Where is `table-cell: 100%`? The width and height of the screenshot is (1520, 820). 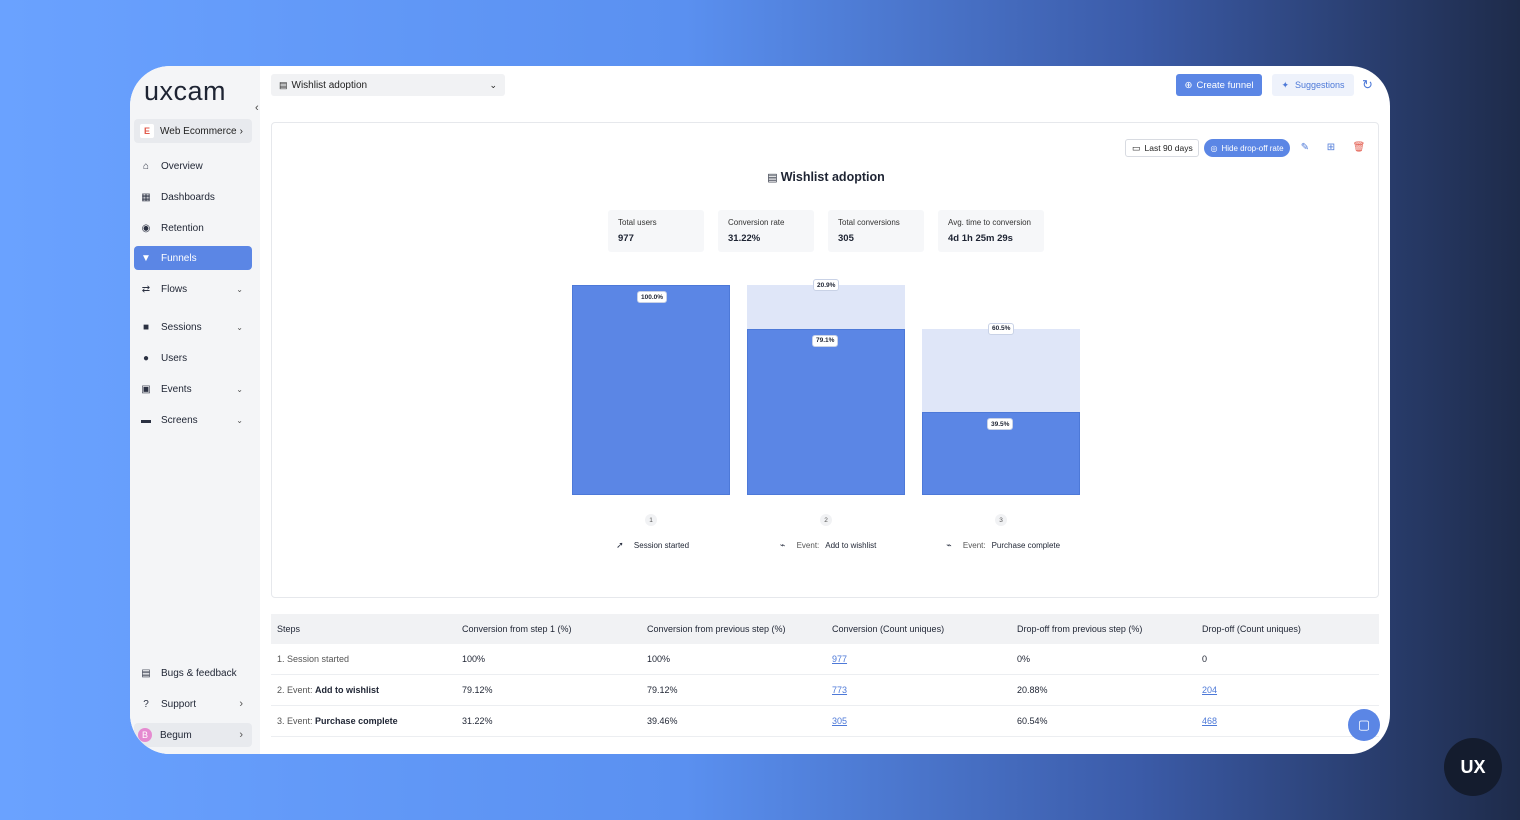 table-cell: 100% is located at coordinates (659, 659).